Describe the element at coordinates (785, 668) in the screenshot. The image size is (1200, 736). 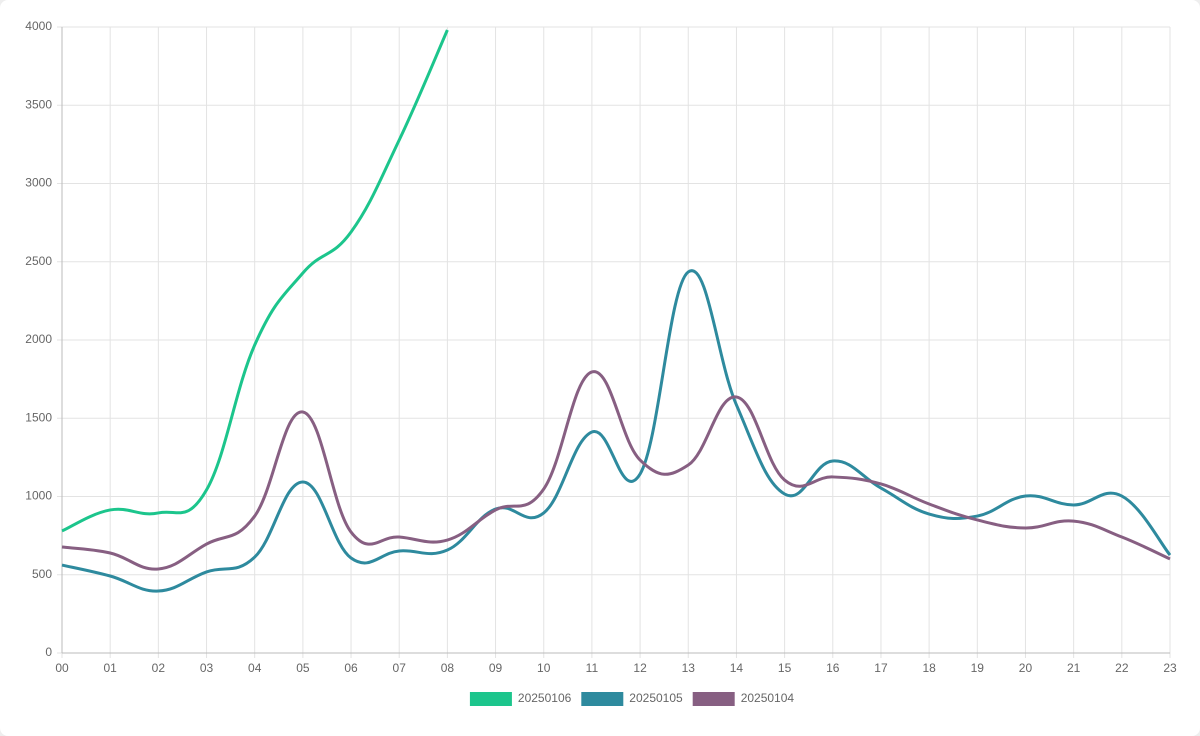
I see `x-tick-label: 15` at that location.